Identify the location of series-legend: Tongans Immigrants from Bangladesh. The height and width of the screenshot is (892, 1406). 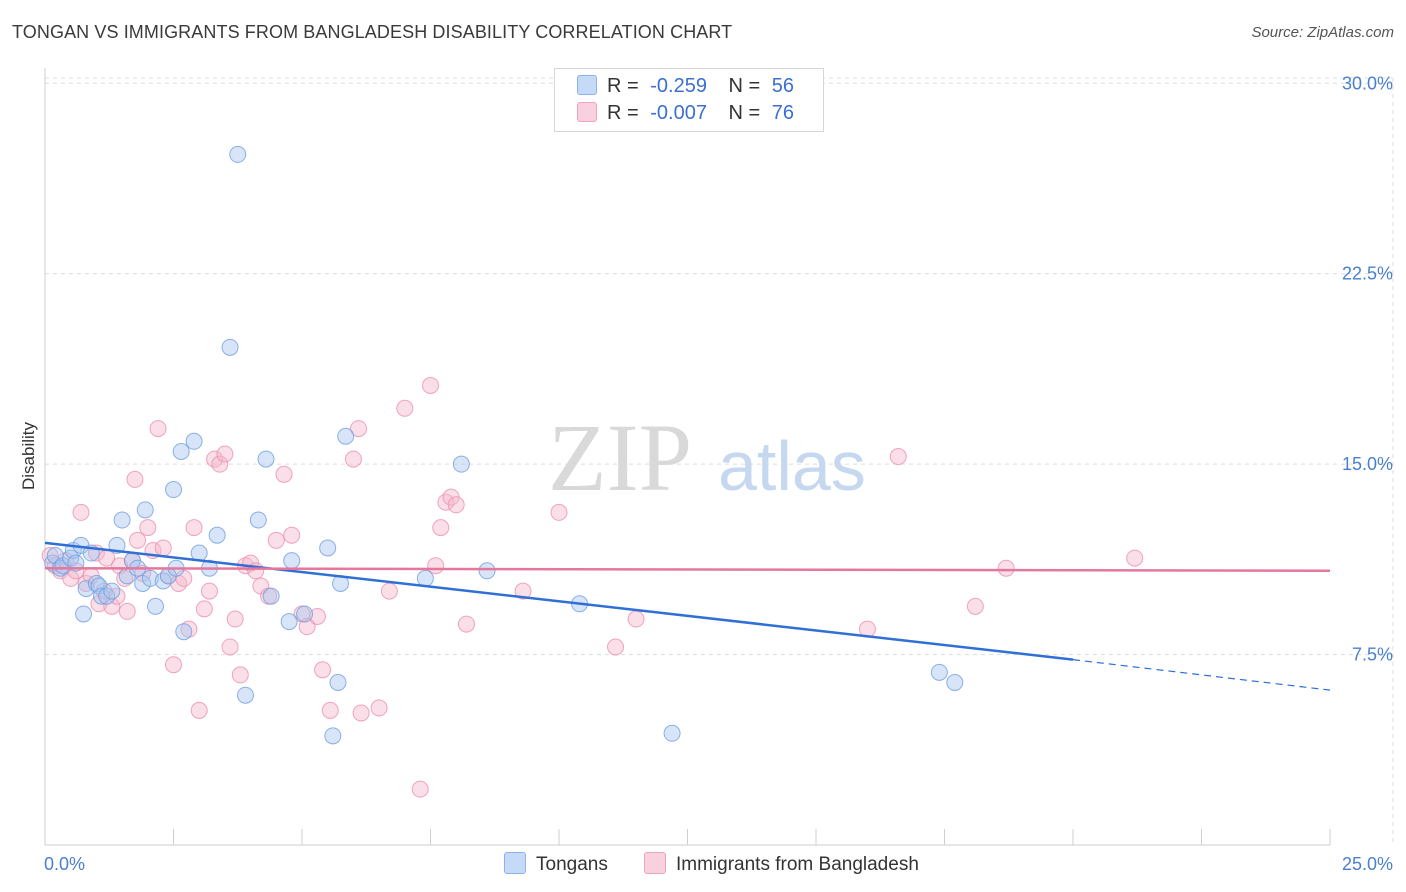
(703, 865).